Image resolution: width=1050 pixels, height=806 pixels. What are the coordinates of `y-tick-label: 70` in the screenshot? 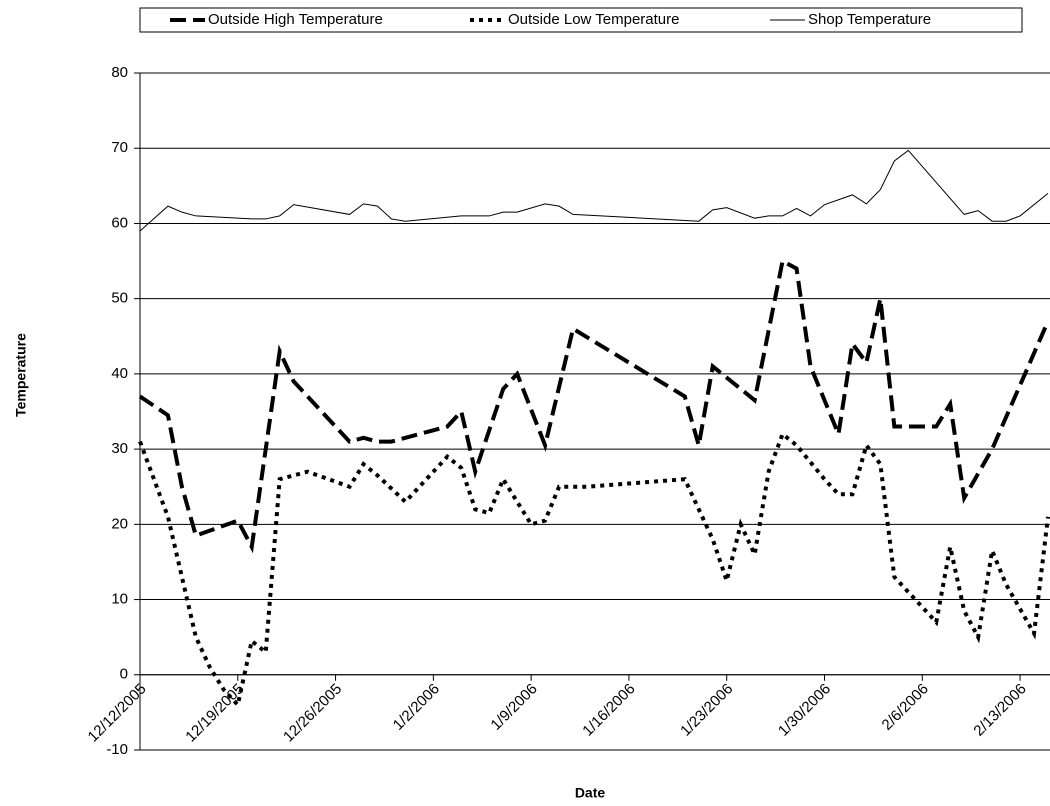 It's located at (119, 147).